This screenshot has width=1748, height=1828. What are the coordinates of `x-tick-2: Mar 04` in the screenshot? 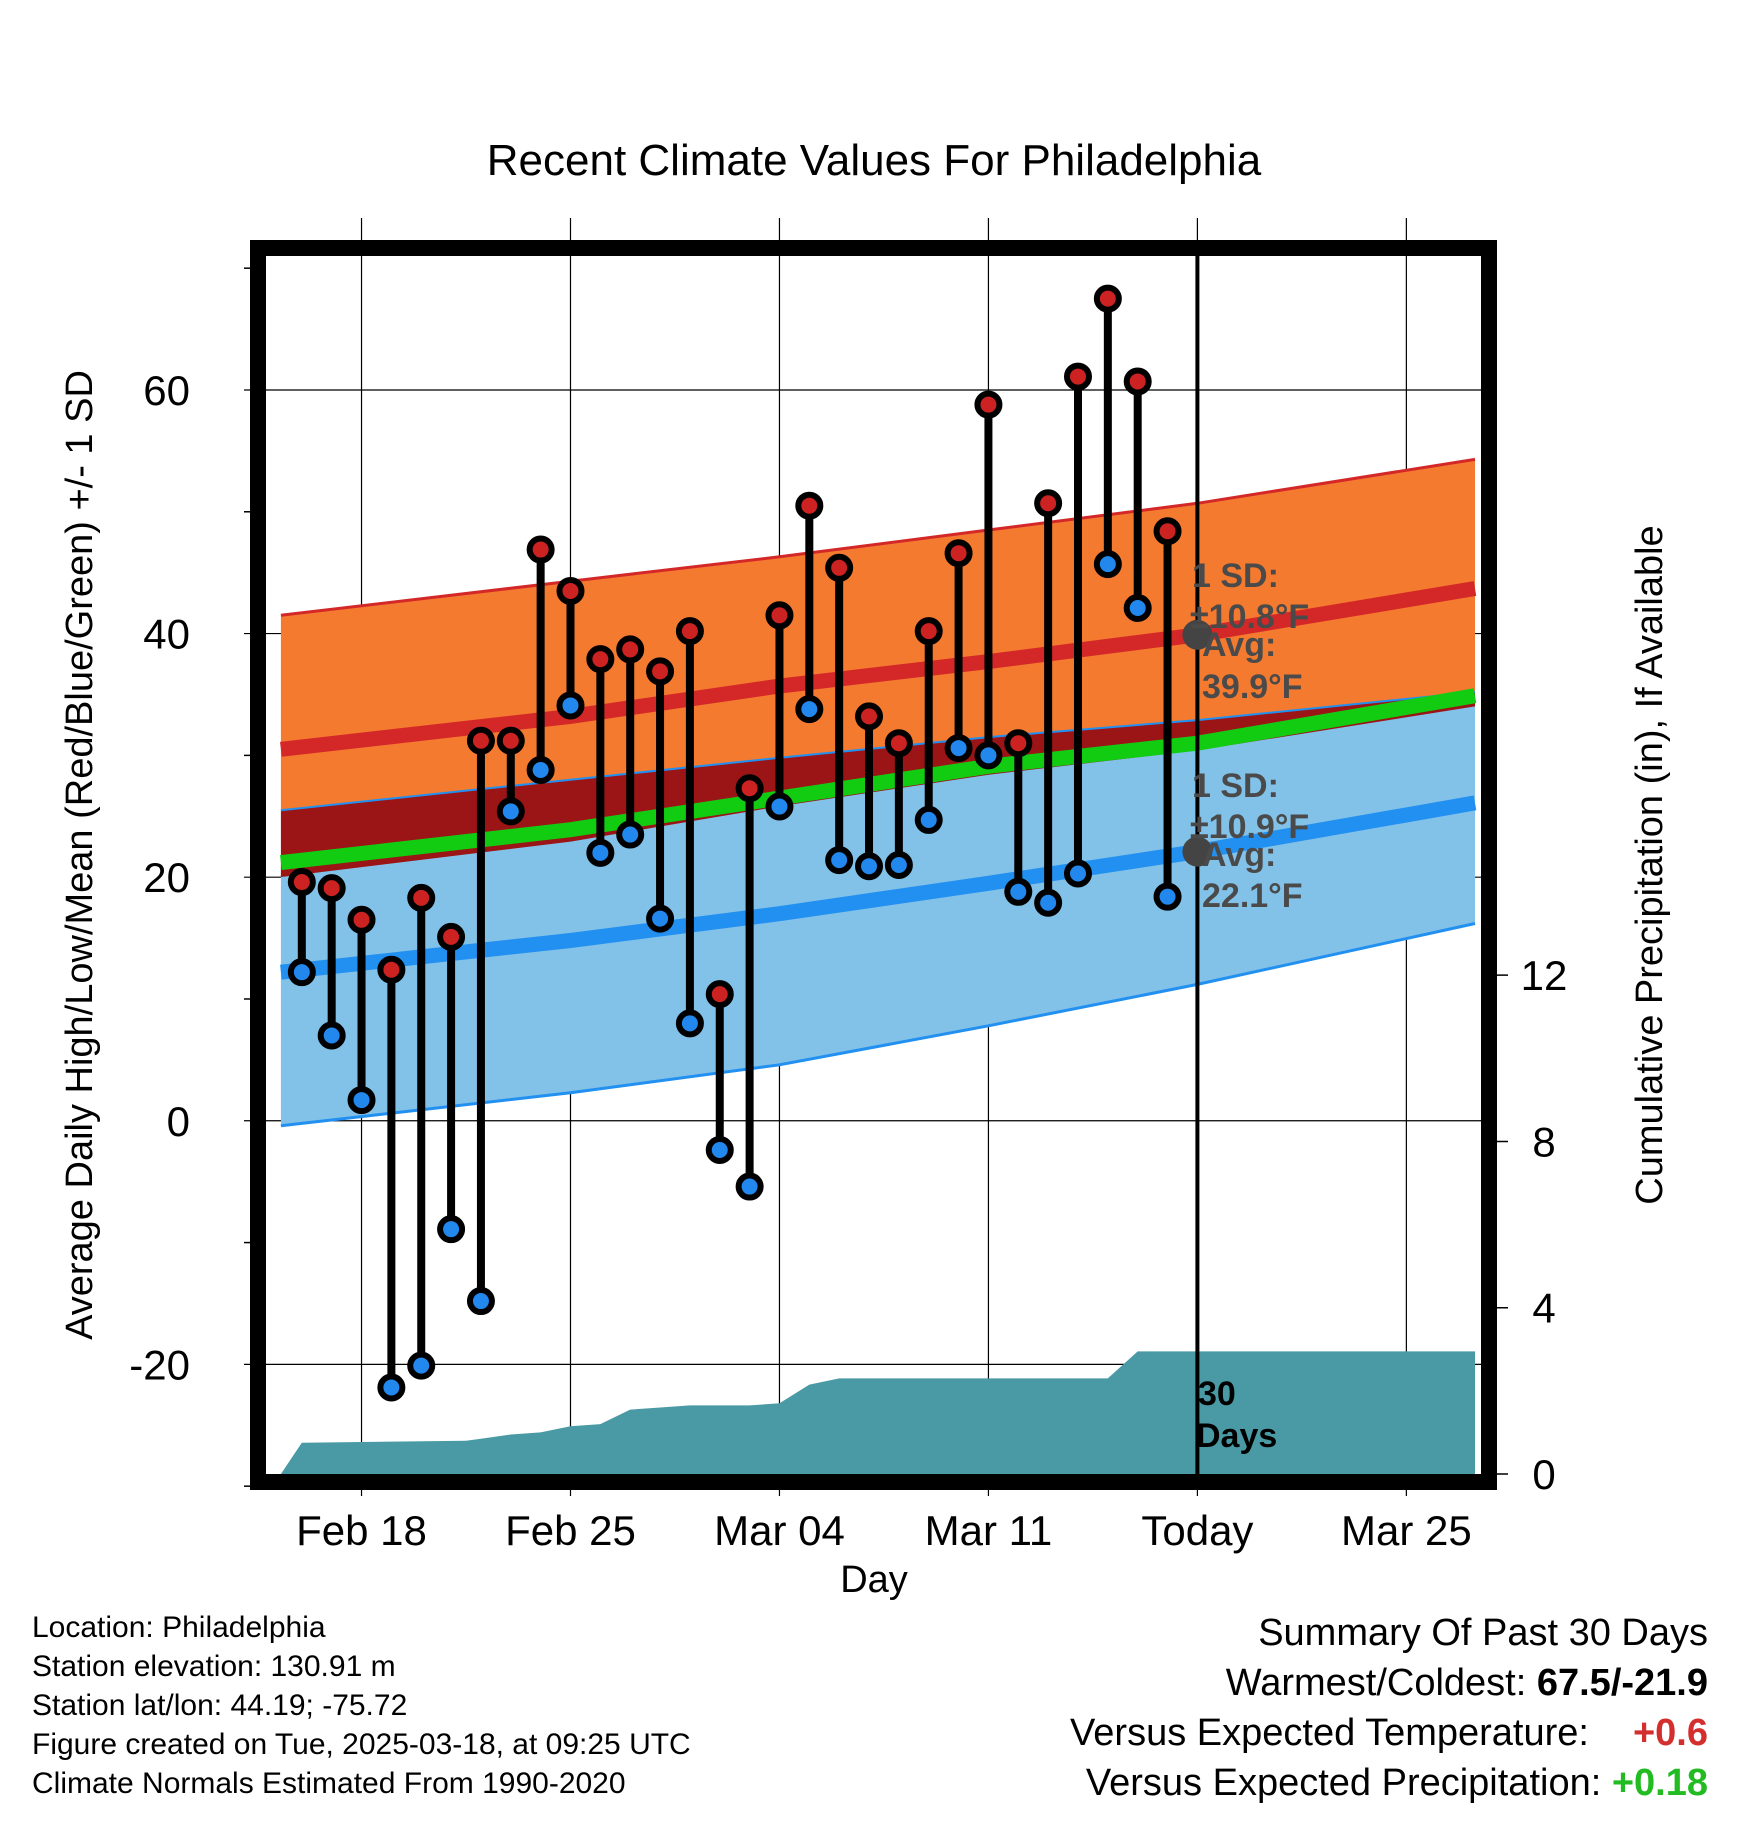 It's located at (779, 1530).